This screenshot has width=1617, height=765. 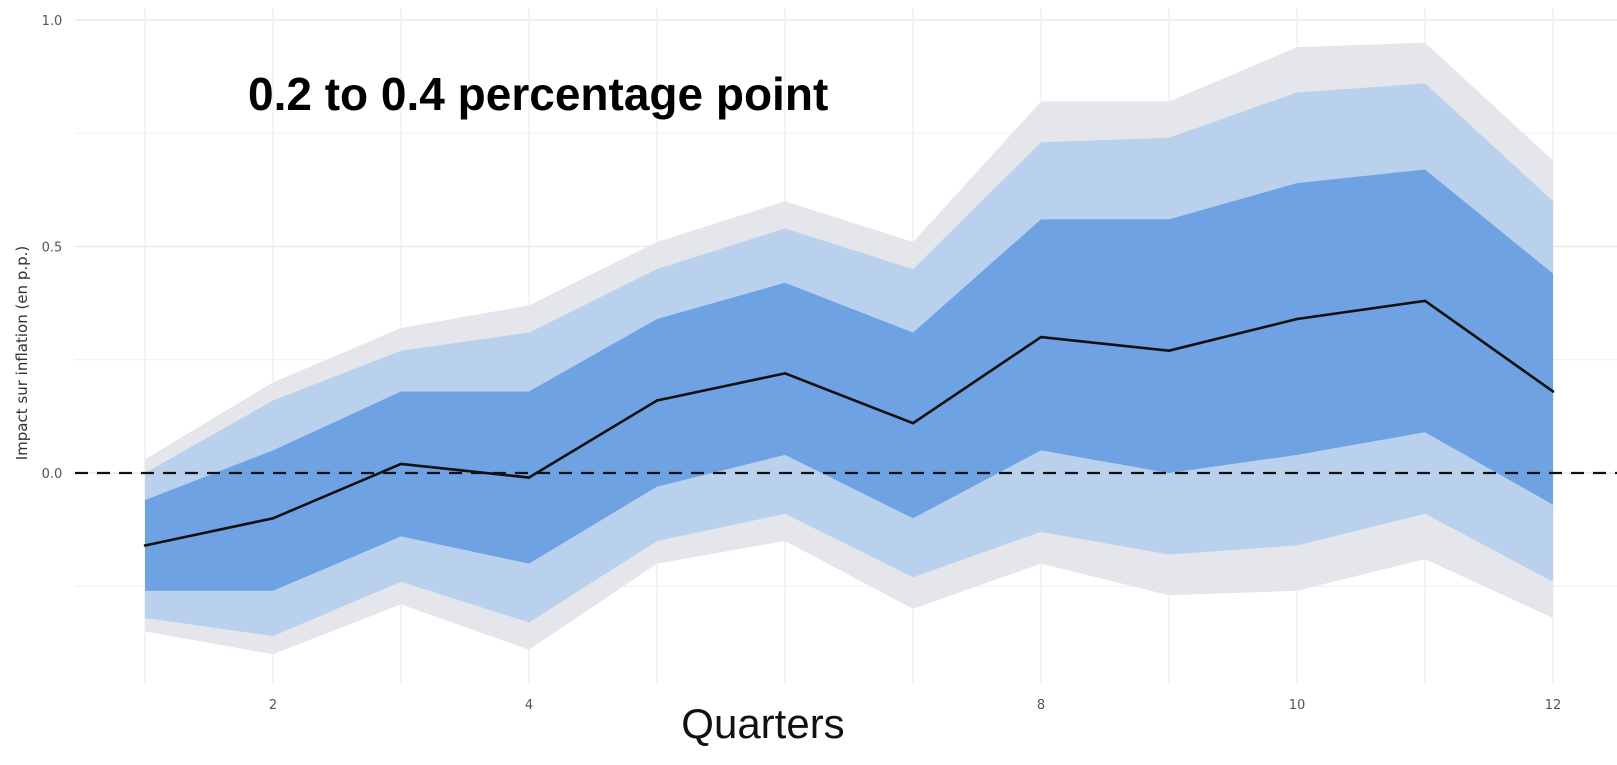 What do you see at coordinates (538, 94) in the screenshot?
I see `chart-annotation: 0.2 to 0.4 percentage point` at bounding box center [538, 94].